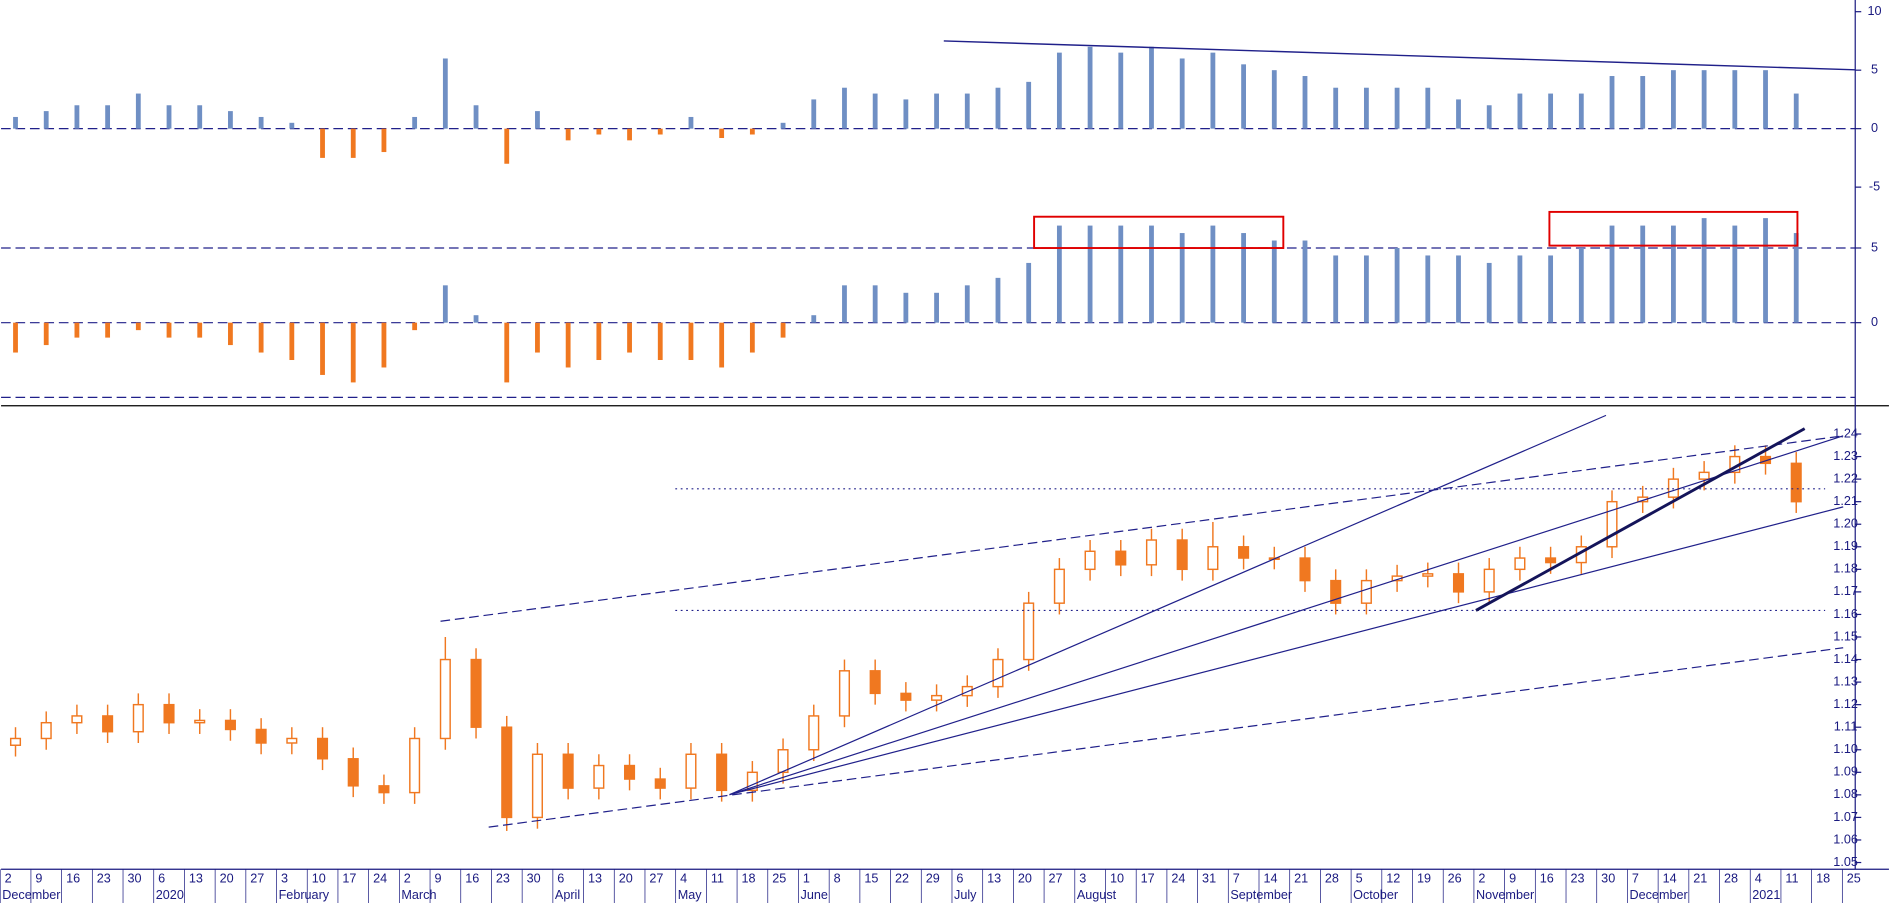 The image size is (1890, 903). I want to click on x-tick-label: 3, so click(1082, 878).